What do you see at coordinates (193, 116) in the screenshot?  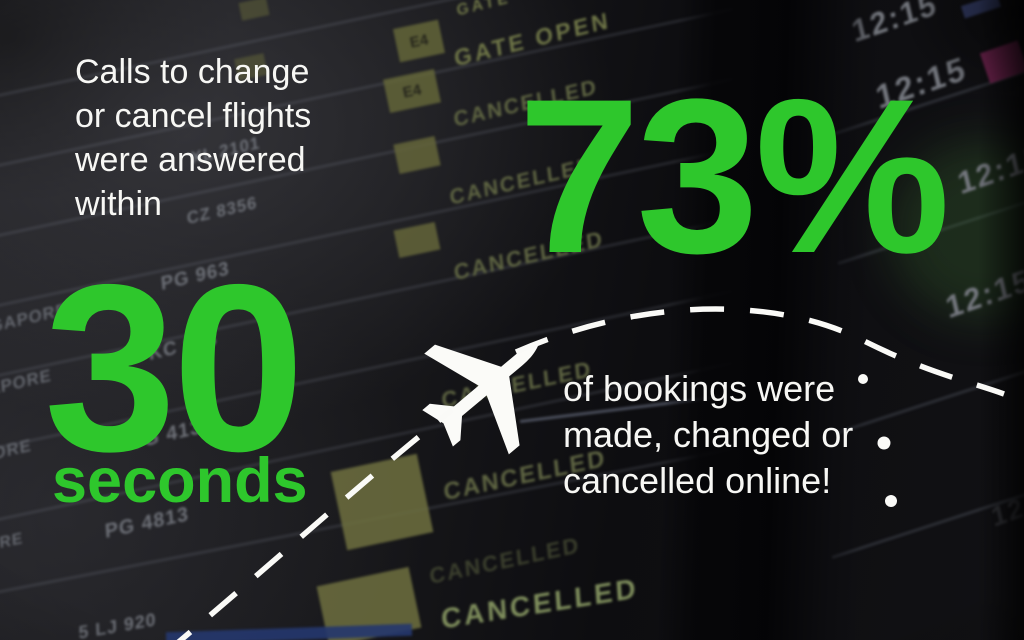 I see `intro-line: or cancel flights` at bounding box center [193, 116].